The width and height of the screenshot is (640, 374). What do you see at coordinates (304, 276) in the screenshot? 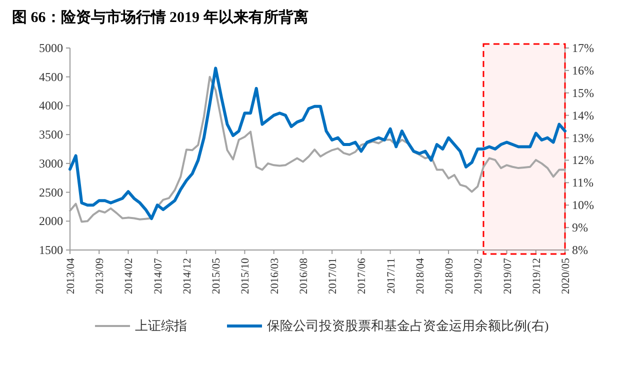
I see `x-tick-label: 2016/08` at bounding box center [304, 276].